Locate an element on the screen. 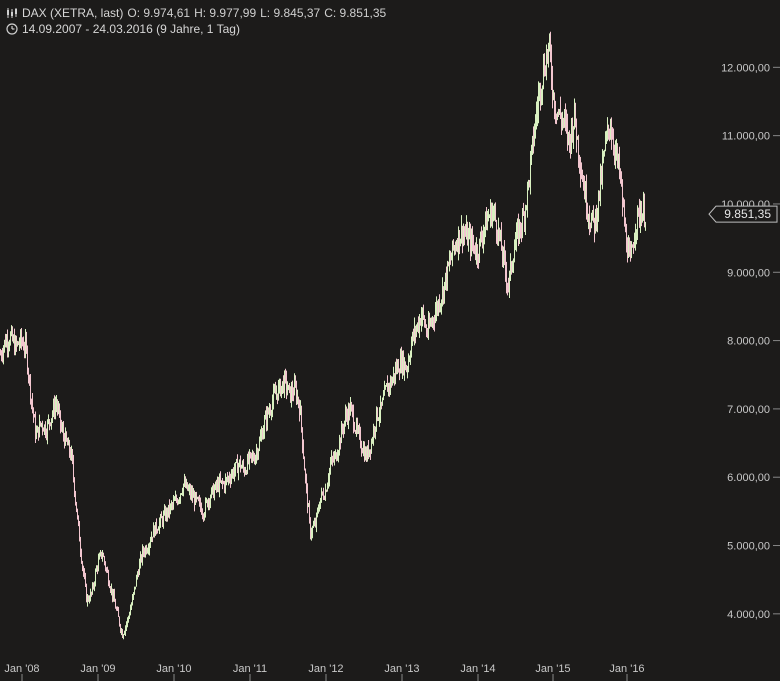 This screenshot has width=780, height=681. x-tick-label: Jan '14 is located at coordinates (477, 669).